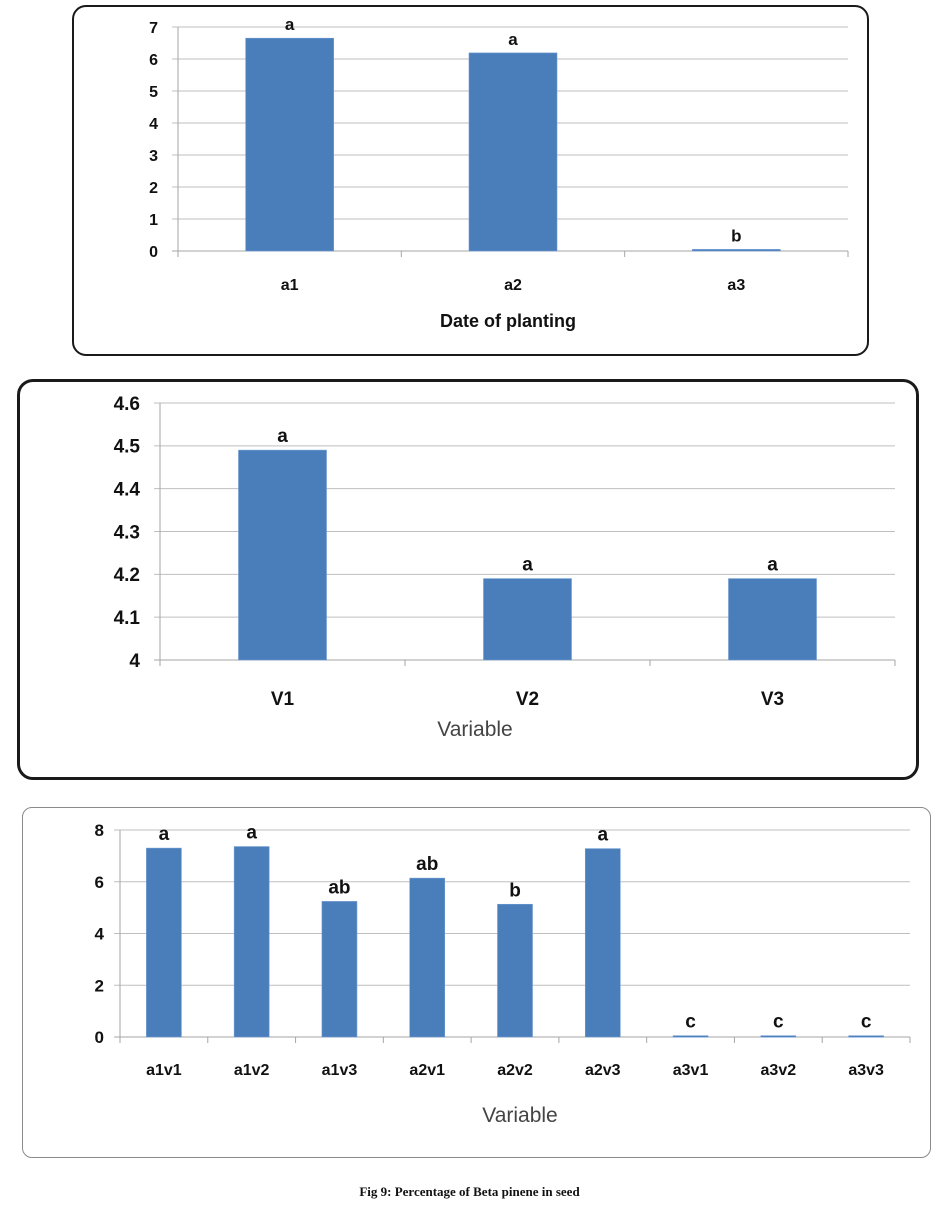 The image size is (939, 1205). Describe the element at coordinates (283, 699) in the screenshot. I see `x-category-label: V1` at that location.